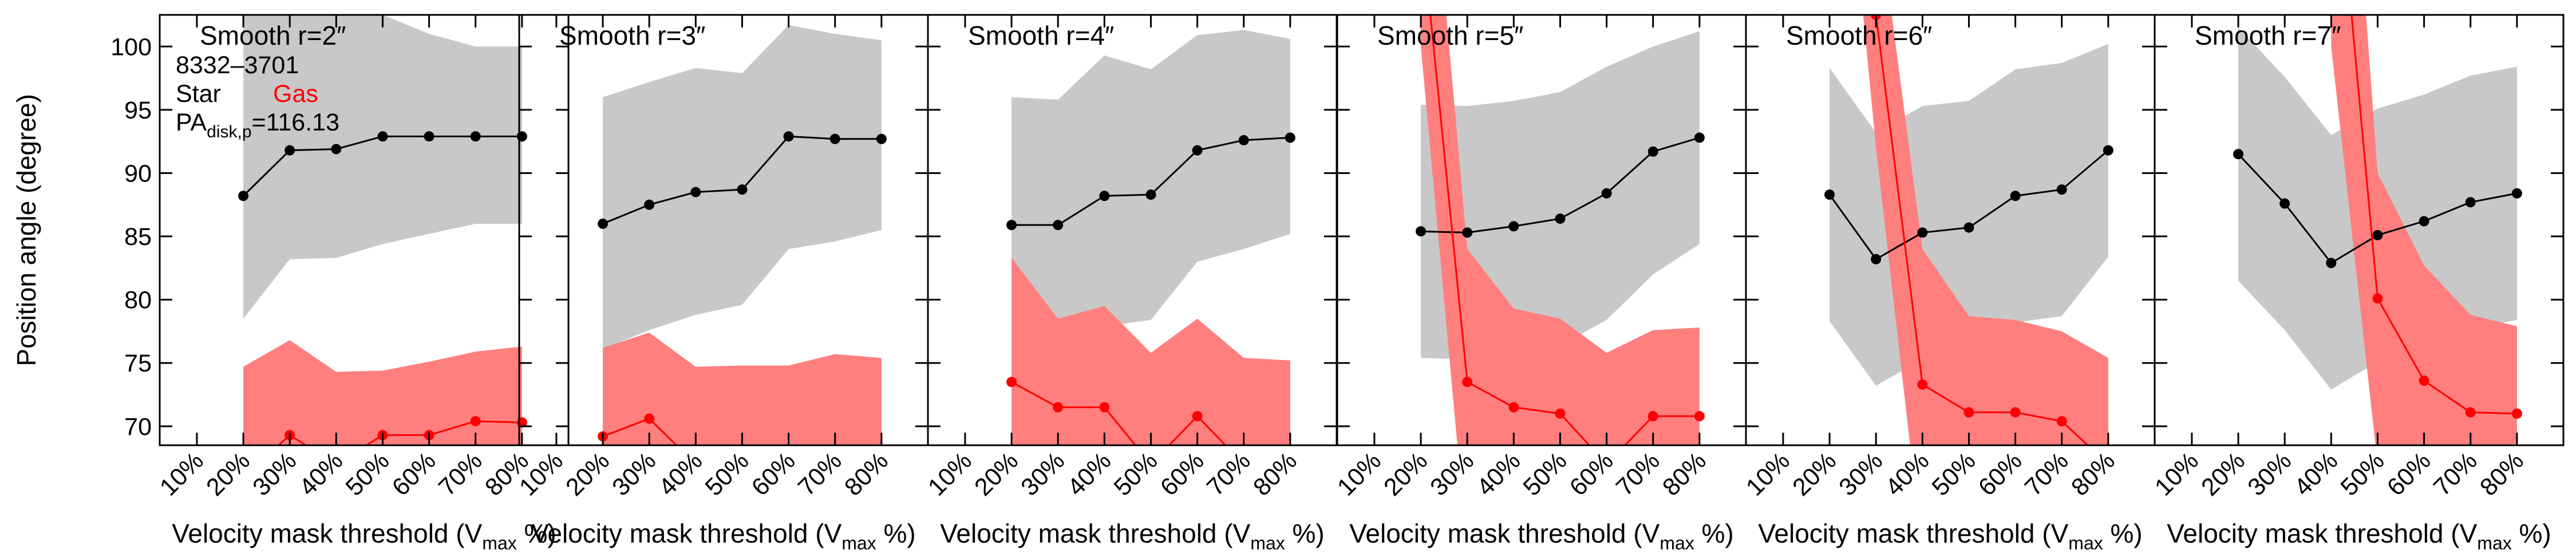  I want to click on panel-title: Smooth r=2″, so click(273, 35).